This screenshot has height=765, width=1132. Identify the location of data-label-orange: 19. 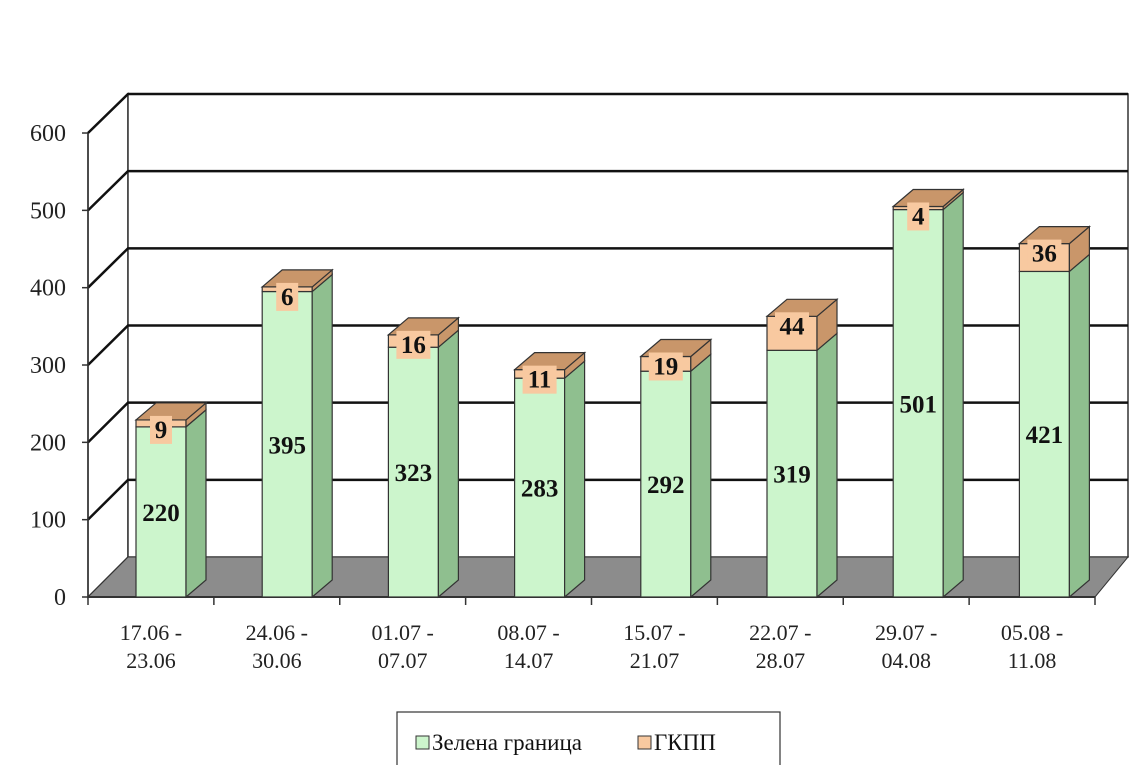
(665, 367).